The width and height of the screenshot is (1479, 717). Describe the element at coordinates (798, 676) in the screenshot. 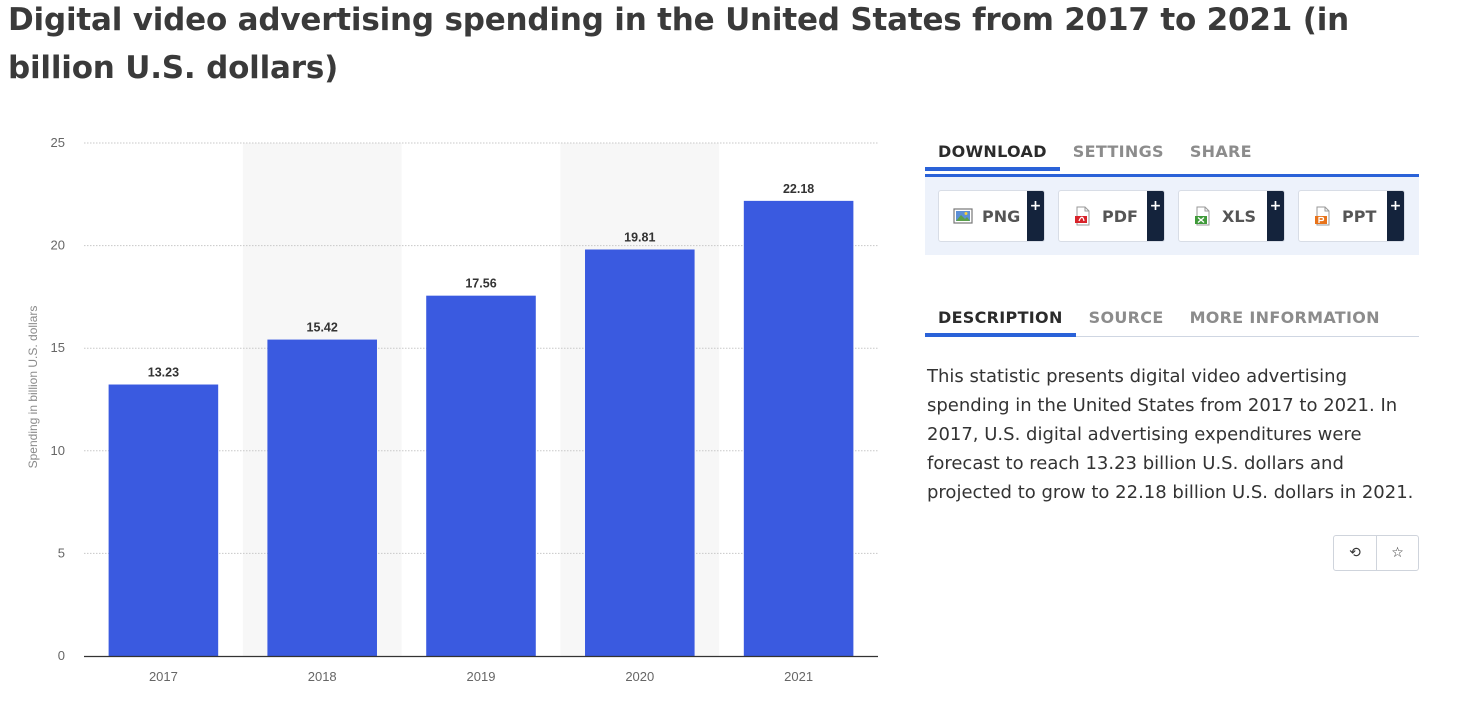

I see `x-tick-label: 2021` at that location.